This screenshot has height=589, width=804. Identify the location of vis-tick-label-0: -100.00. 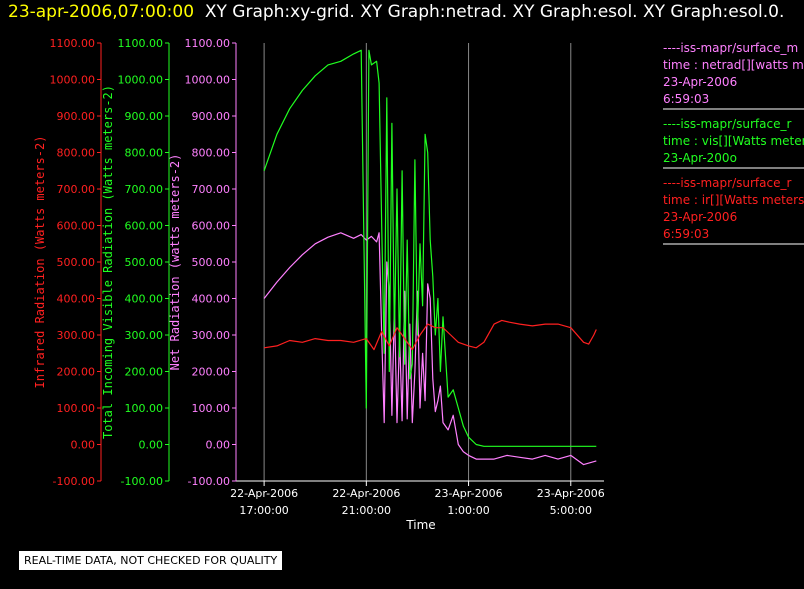
(142, 481).